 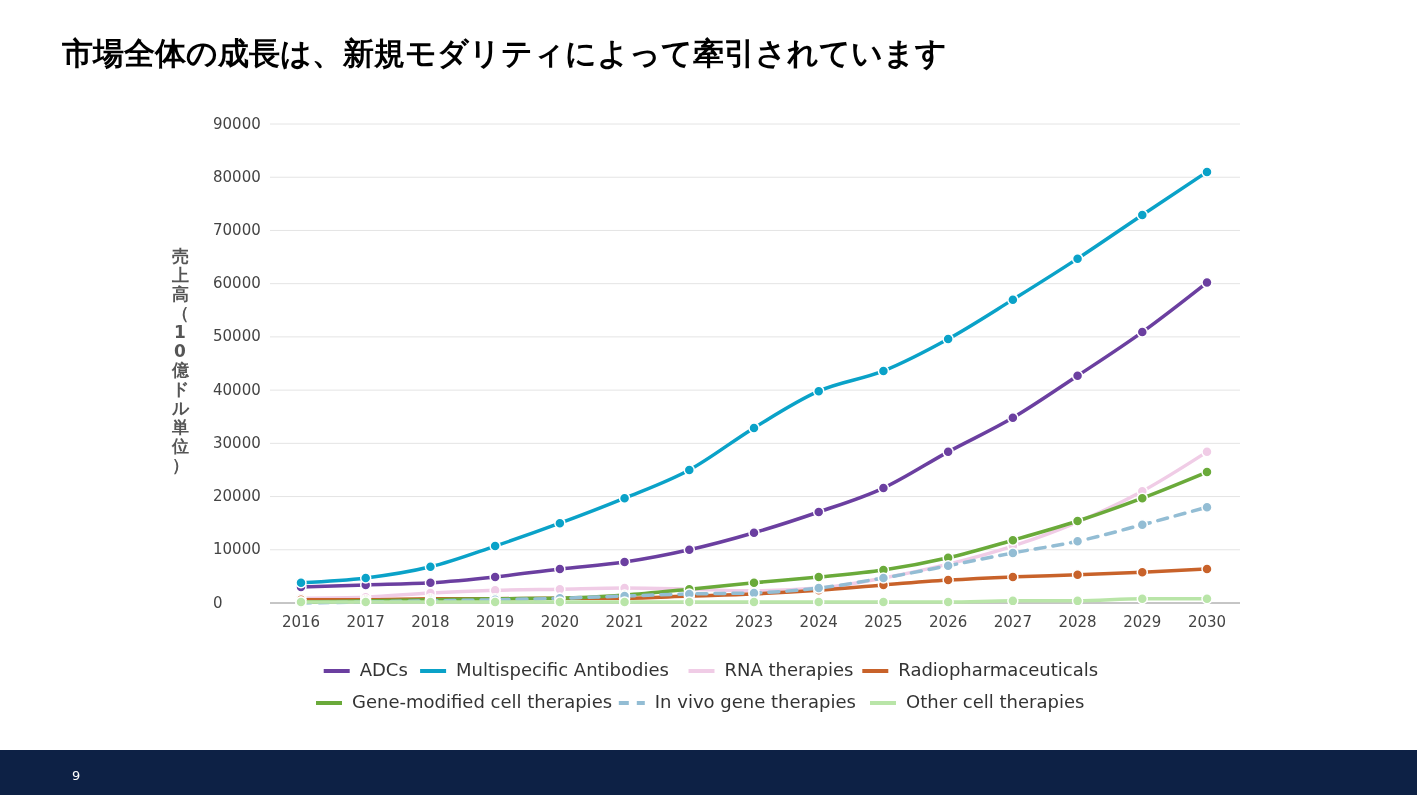 What do you see at coordinates (383, 669) in the screenshot?
I see `legend-label: ADCs` at bounding box center [383, 669].